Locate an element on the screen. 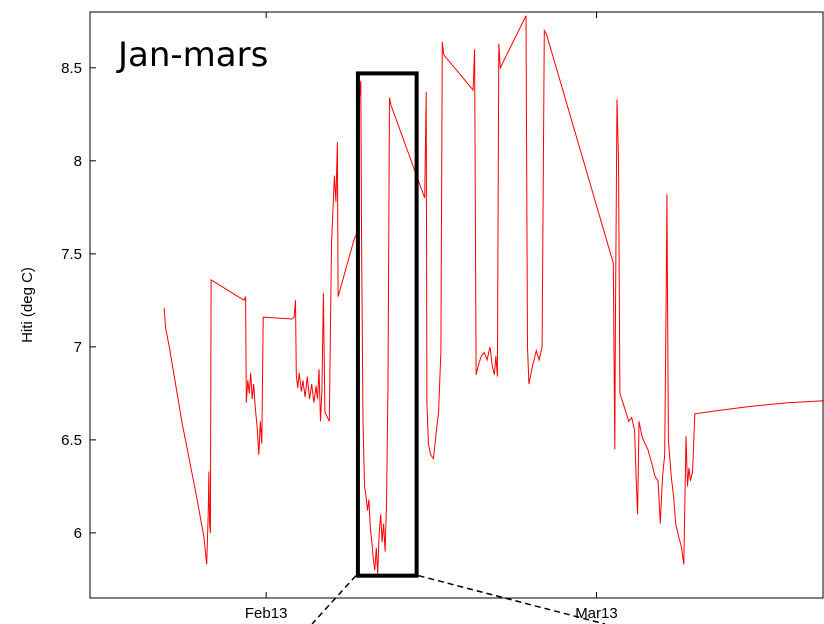 This screenshot has height=624, width=824. y-tick-label-0: 6 is located at coordinates (78, 533).